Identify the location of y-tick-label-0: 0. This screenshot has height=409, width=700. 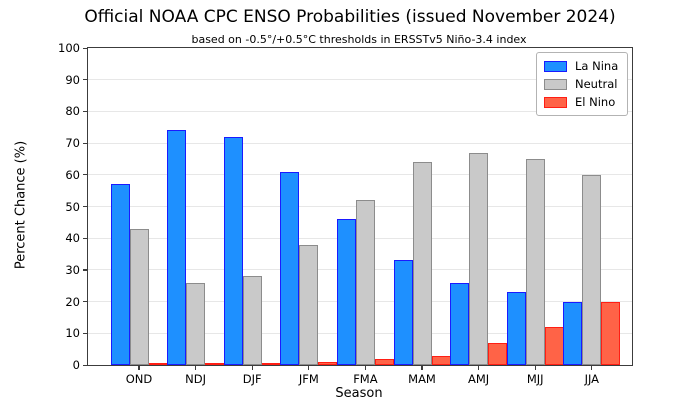
(76, 365).